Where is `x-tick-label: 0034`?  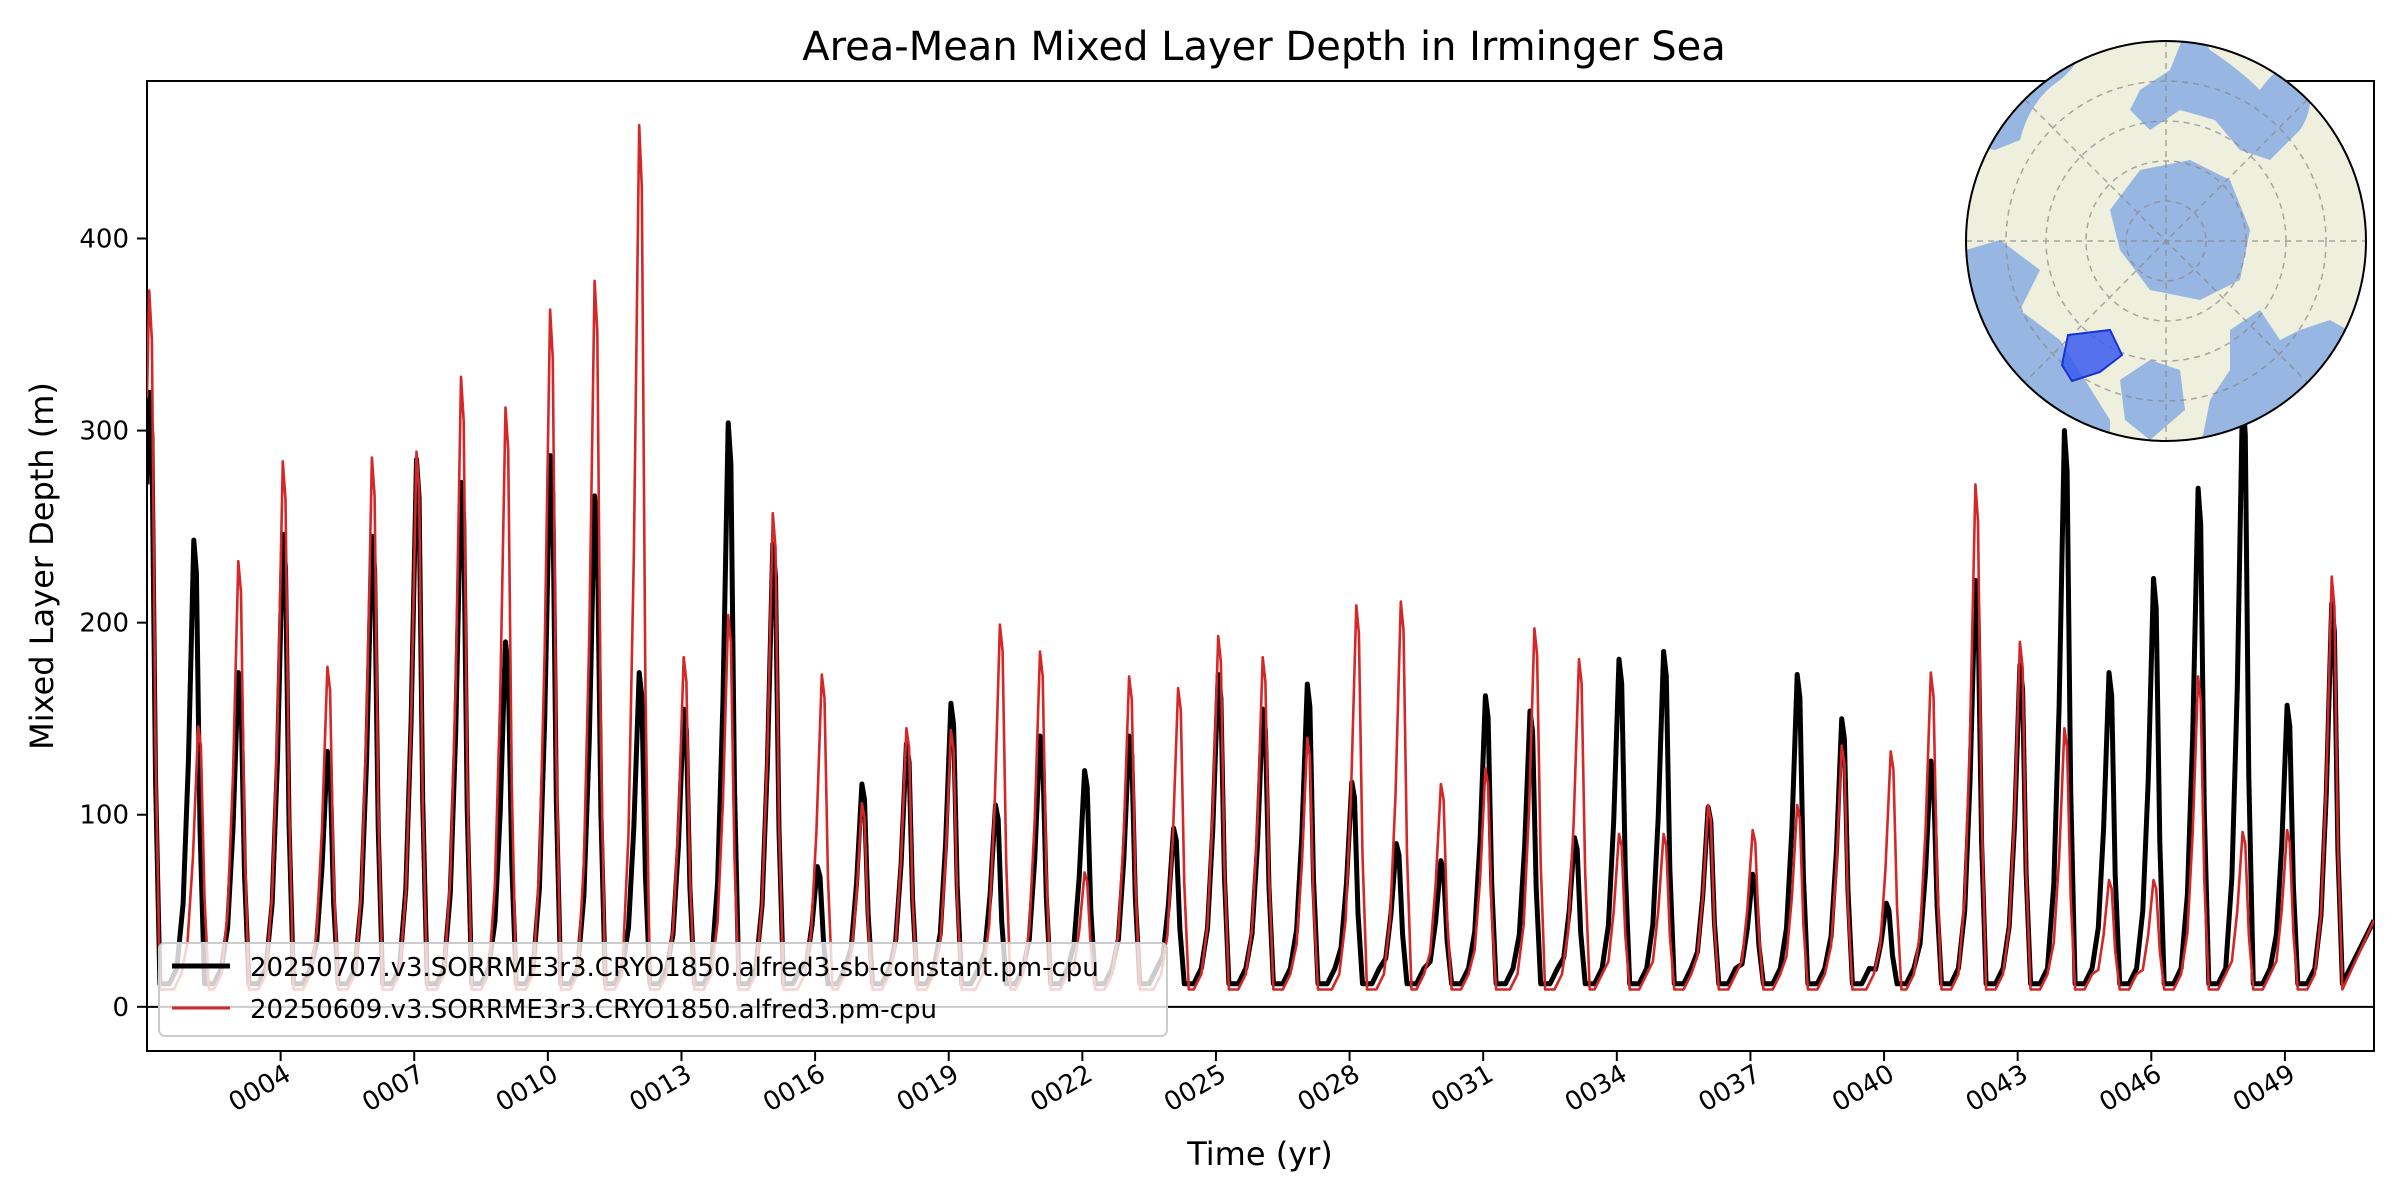
x-tick-label: 0034 is located at coordinates (1596, 1088).